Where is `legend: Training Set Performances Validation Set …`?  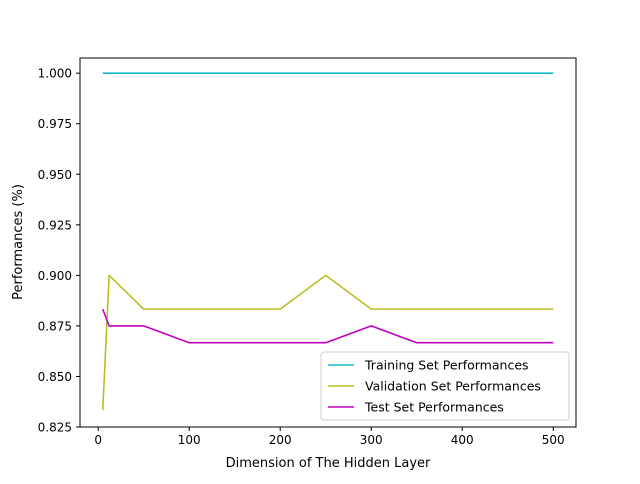
legend: Training Set Performances Validation Set … is located at coordinates (445, 386).